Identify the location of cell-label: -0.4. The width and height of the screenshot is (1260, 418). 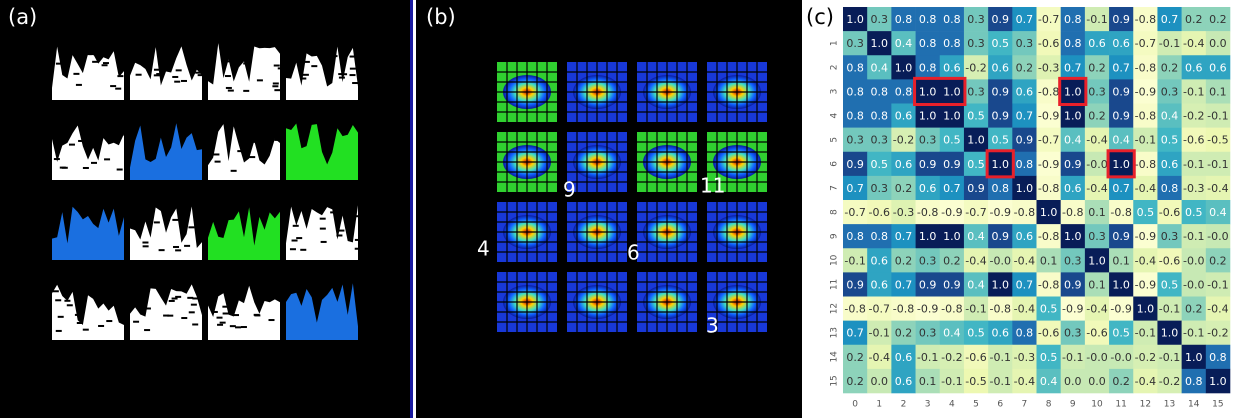
(1145, 381).